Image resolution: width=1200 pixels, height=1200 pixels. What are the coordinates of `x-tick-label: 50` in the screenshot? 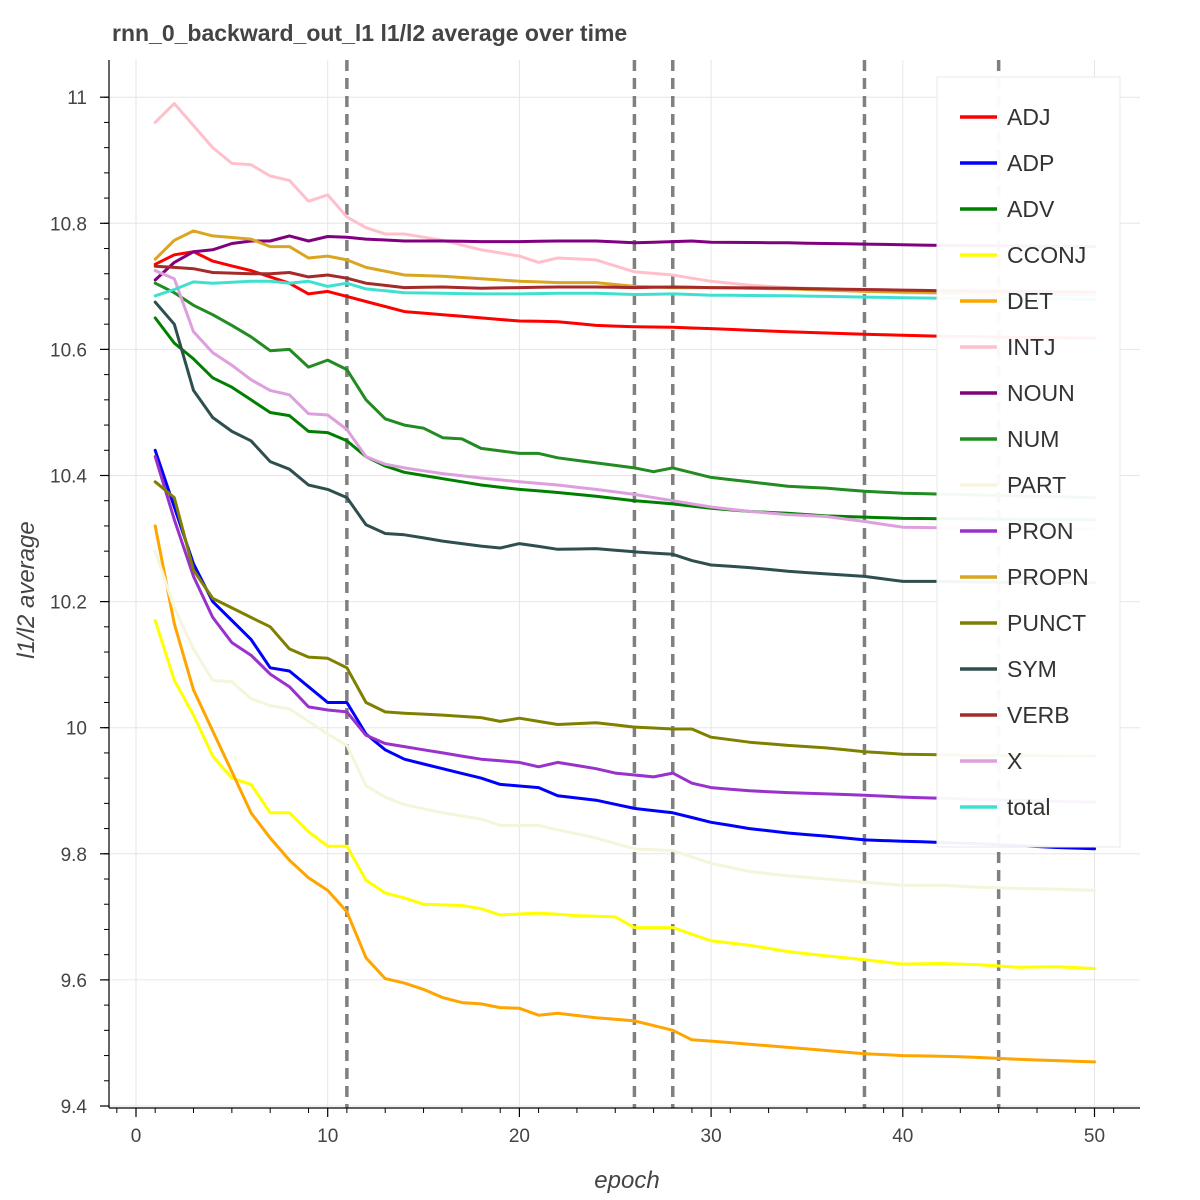 It's located at (1094, 1136).